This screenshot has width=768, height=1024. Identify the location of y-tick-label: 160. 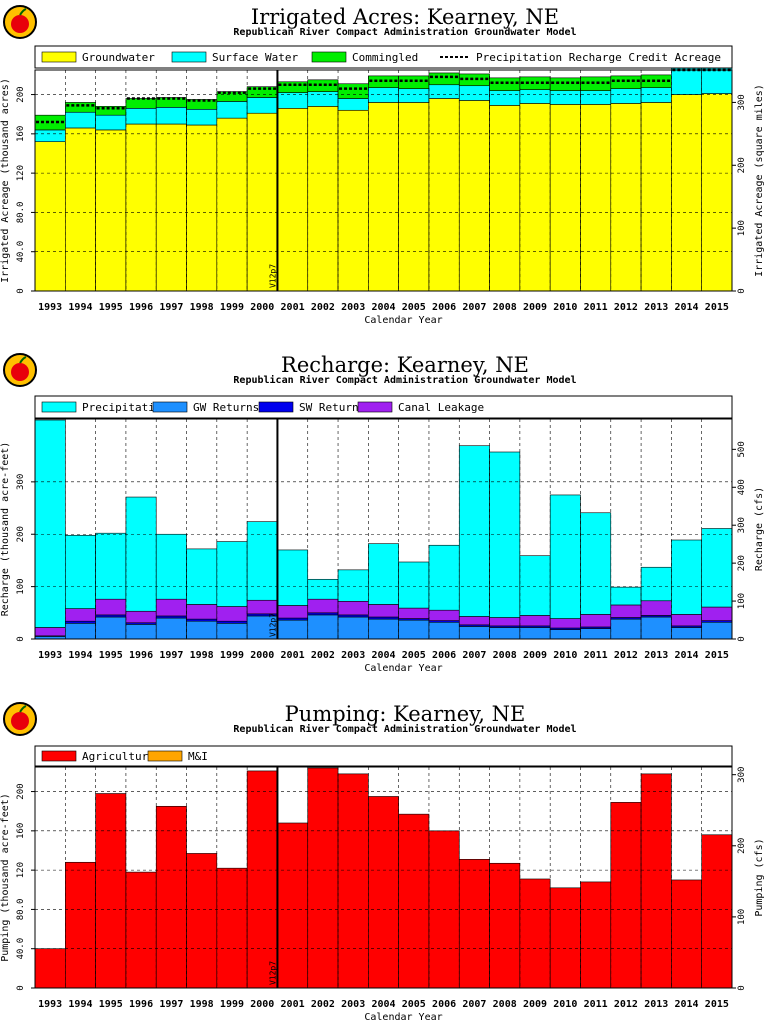
(21, 134).